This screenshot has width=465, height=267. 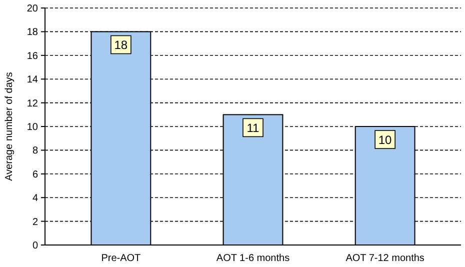 What do you see at coordinates (35, 151) in the screenshot?
I see `y-tick-label: 8` at bounding box center [35, 151].